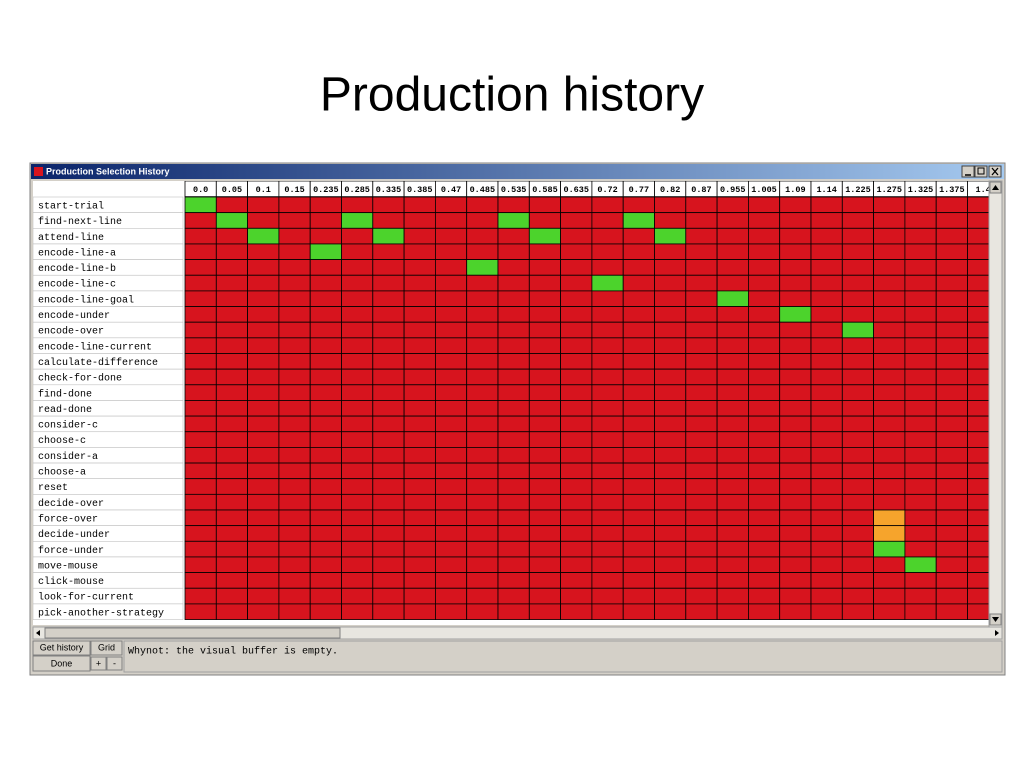 The width and height of the screenshot is (1024, 768). I want to click on column-label: 0.635, so click(576, 190).